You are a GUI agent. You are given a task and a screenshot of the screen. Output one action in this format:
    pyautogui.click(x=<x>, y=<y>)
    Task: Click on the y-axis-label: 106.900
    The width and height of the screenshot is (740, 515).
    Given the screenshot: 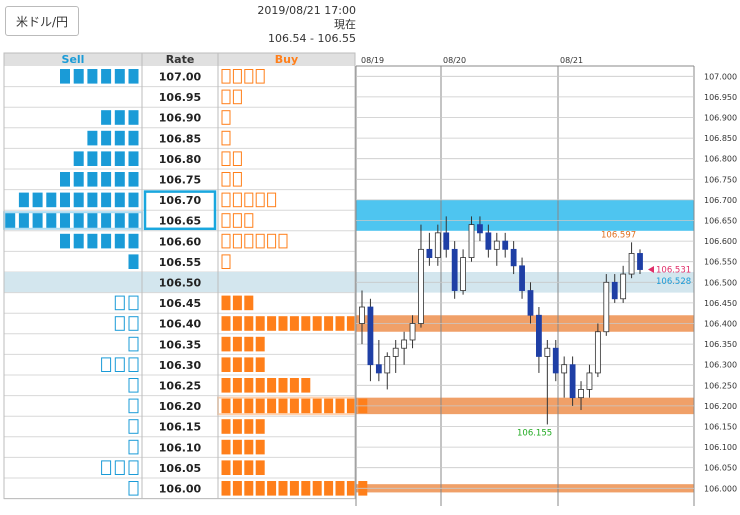 What is the action you would take?
    pyautogui.click(x=720, y=118)
    